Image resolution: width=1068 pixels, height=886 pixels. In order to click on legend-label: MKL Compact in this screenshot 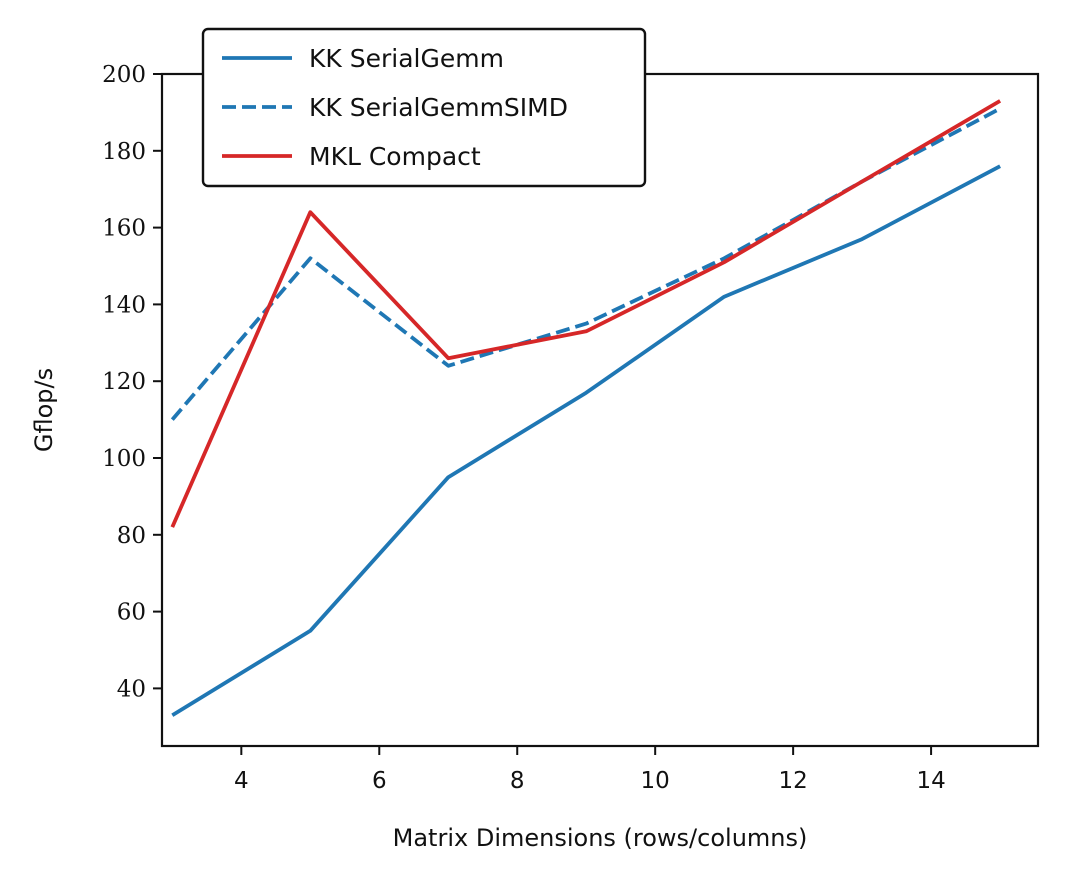, I will do `click(395, 156)`.